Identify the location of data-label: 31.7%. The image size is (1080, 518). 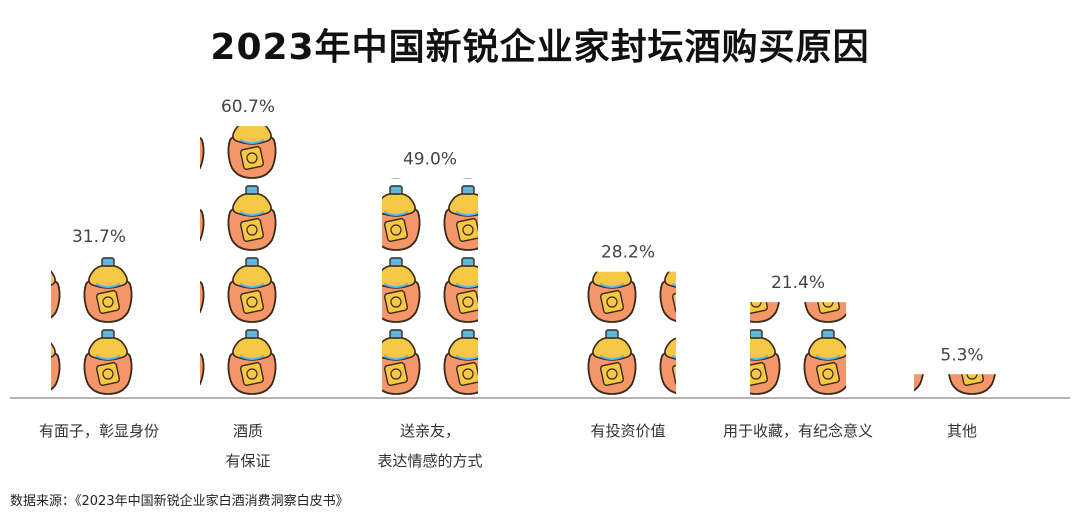
(99, 237).